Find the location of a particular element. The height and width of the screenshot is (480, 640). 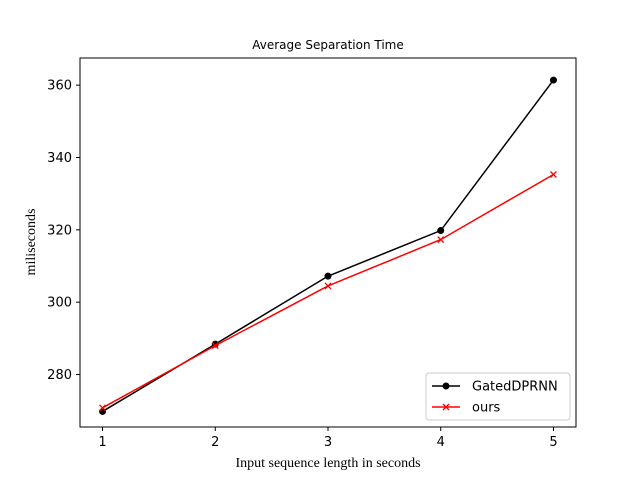

y-tick-label: 300 is located at coordinates (59, 303).